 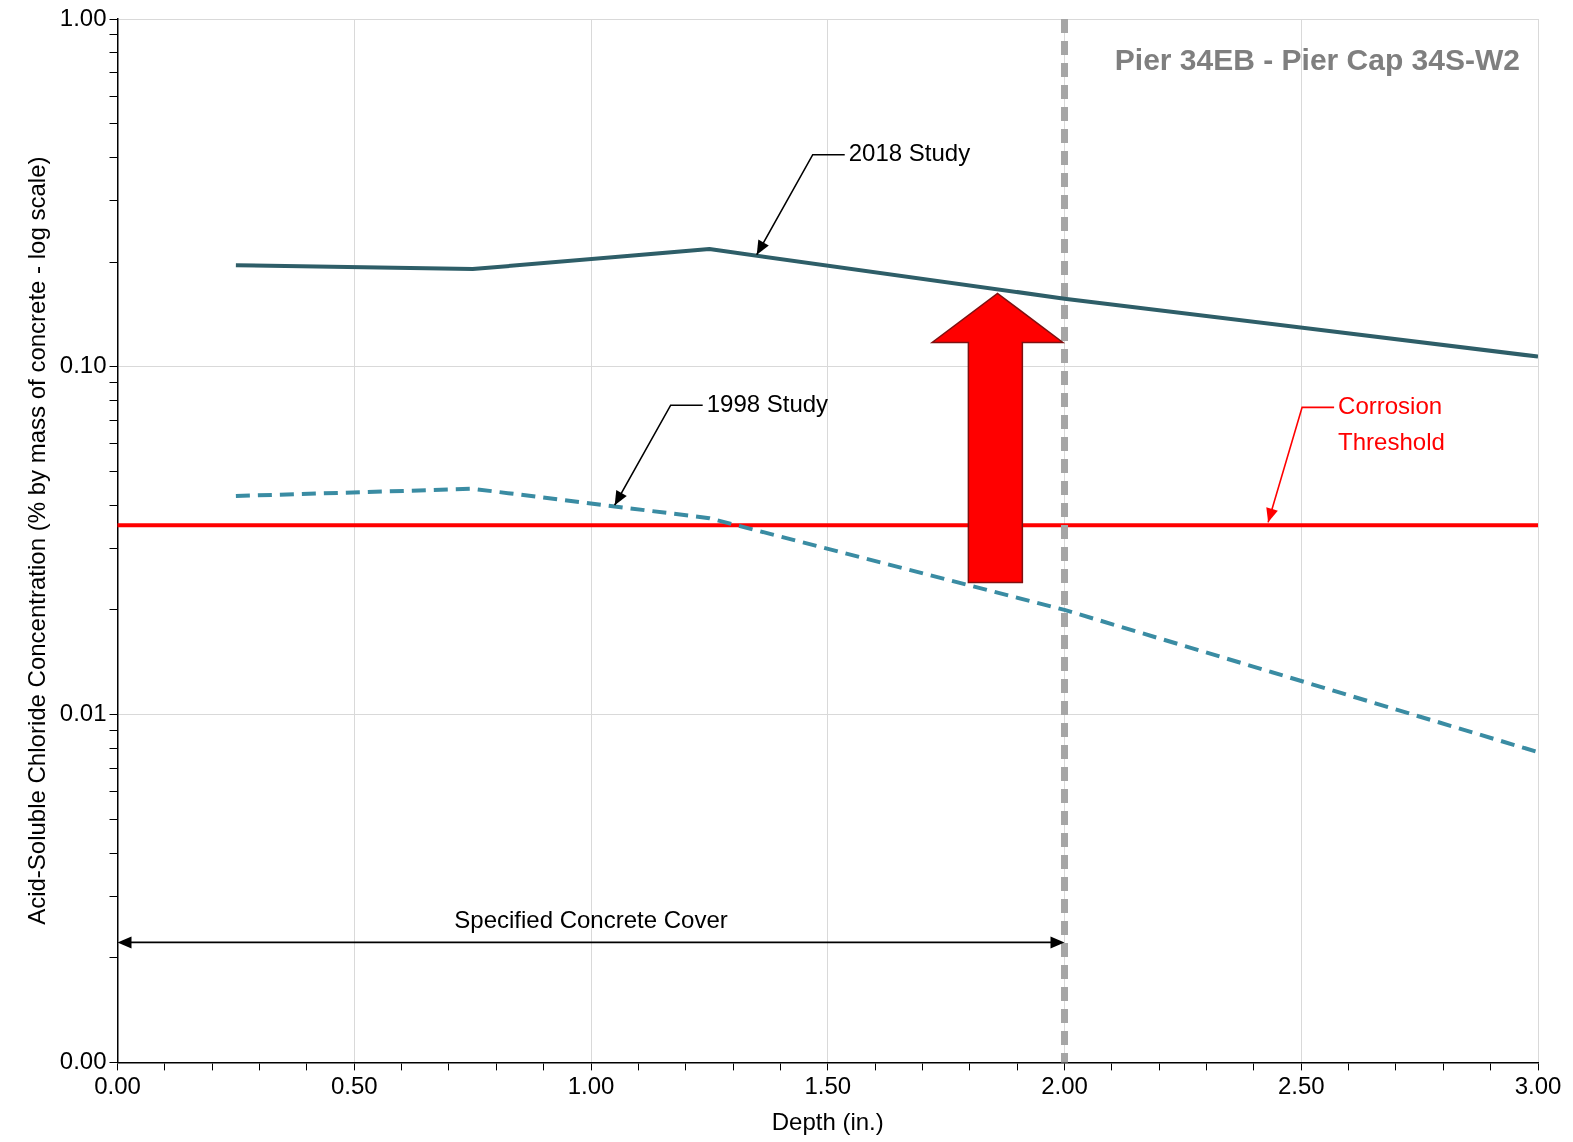 What do you see at coordinates (83, 1061) in the screenshot?
I see `y-tick-label: 0.00` at bounding box center [83, 1061].